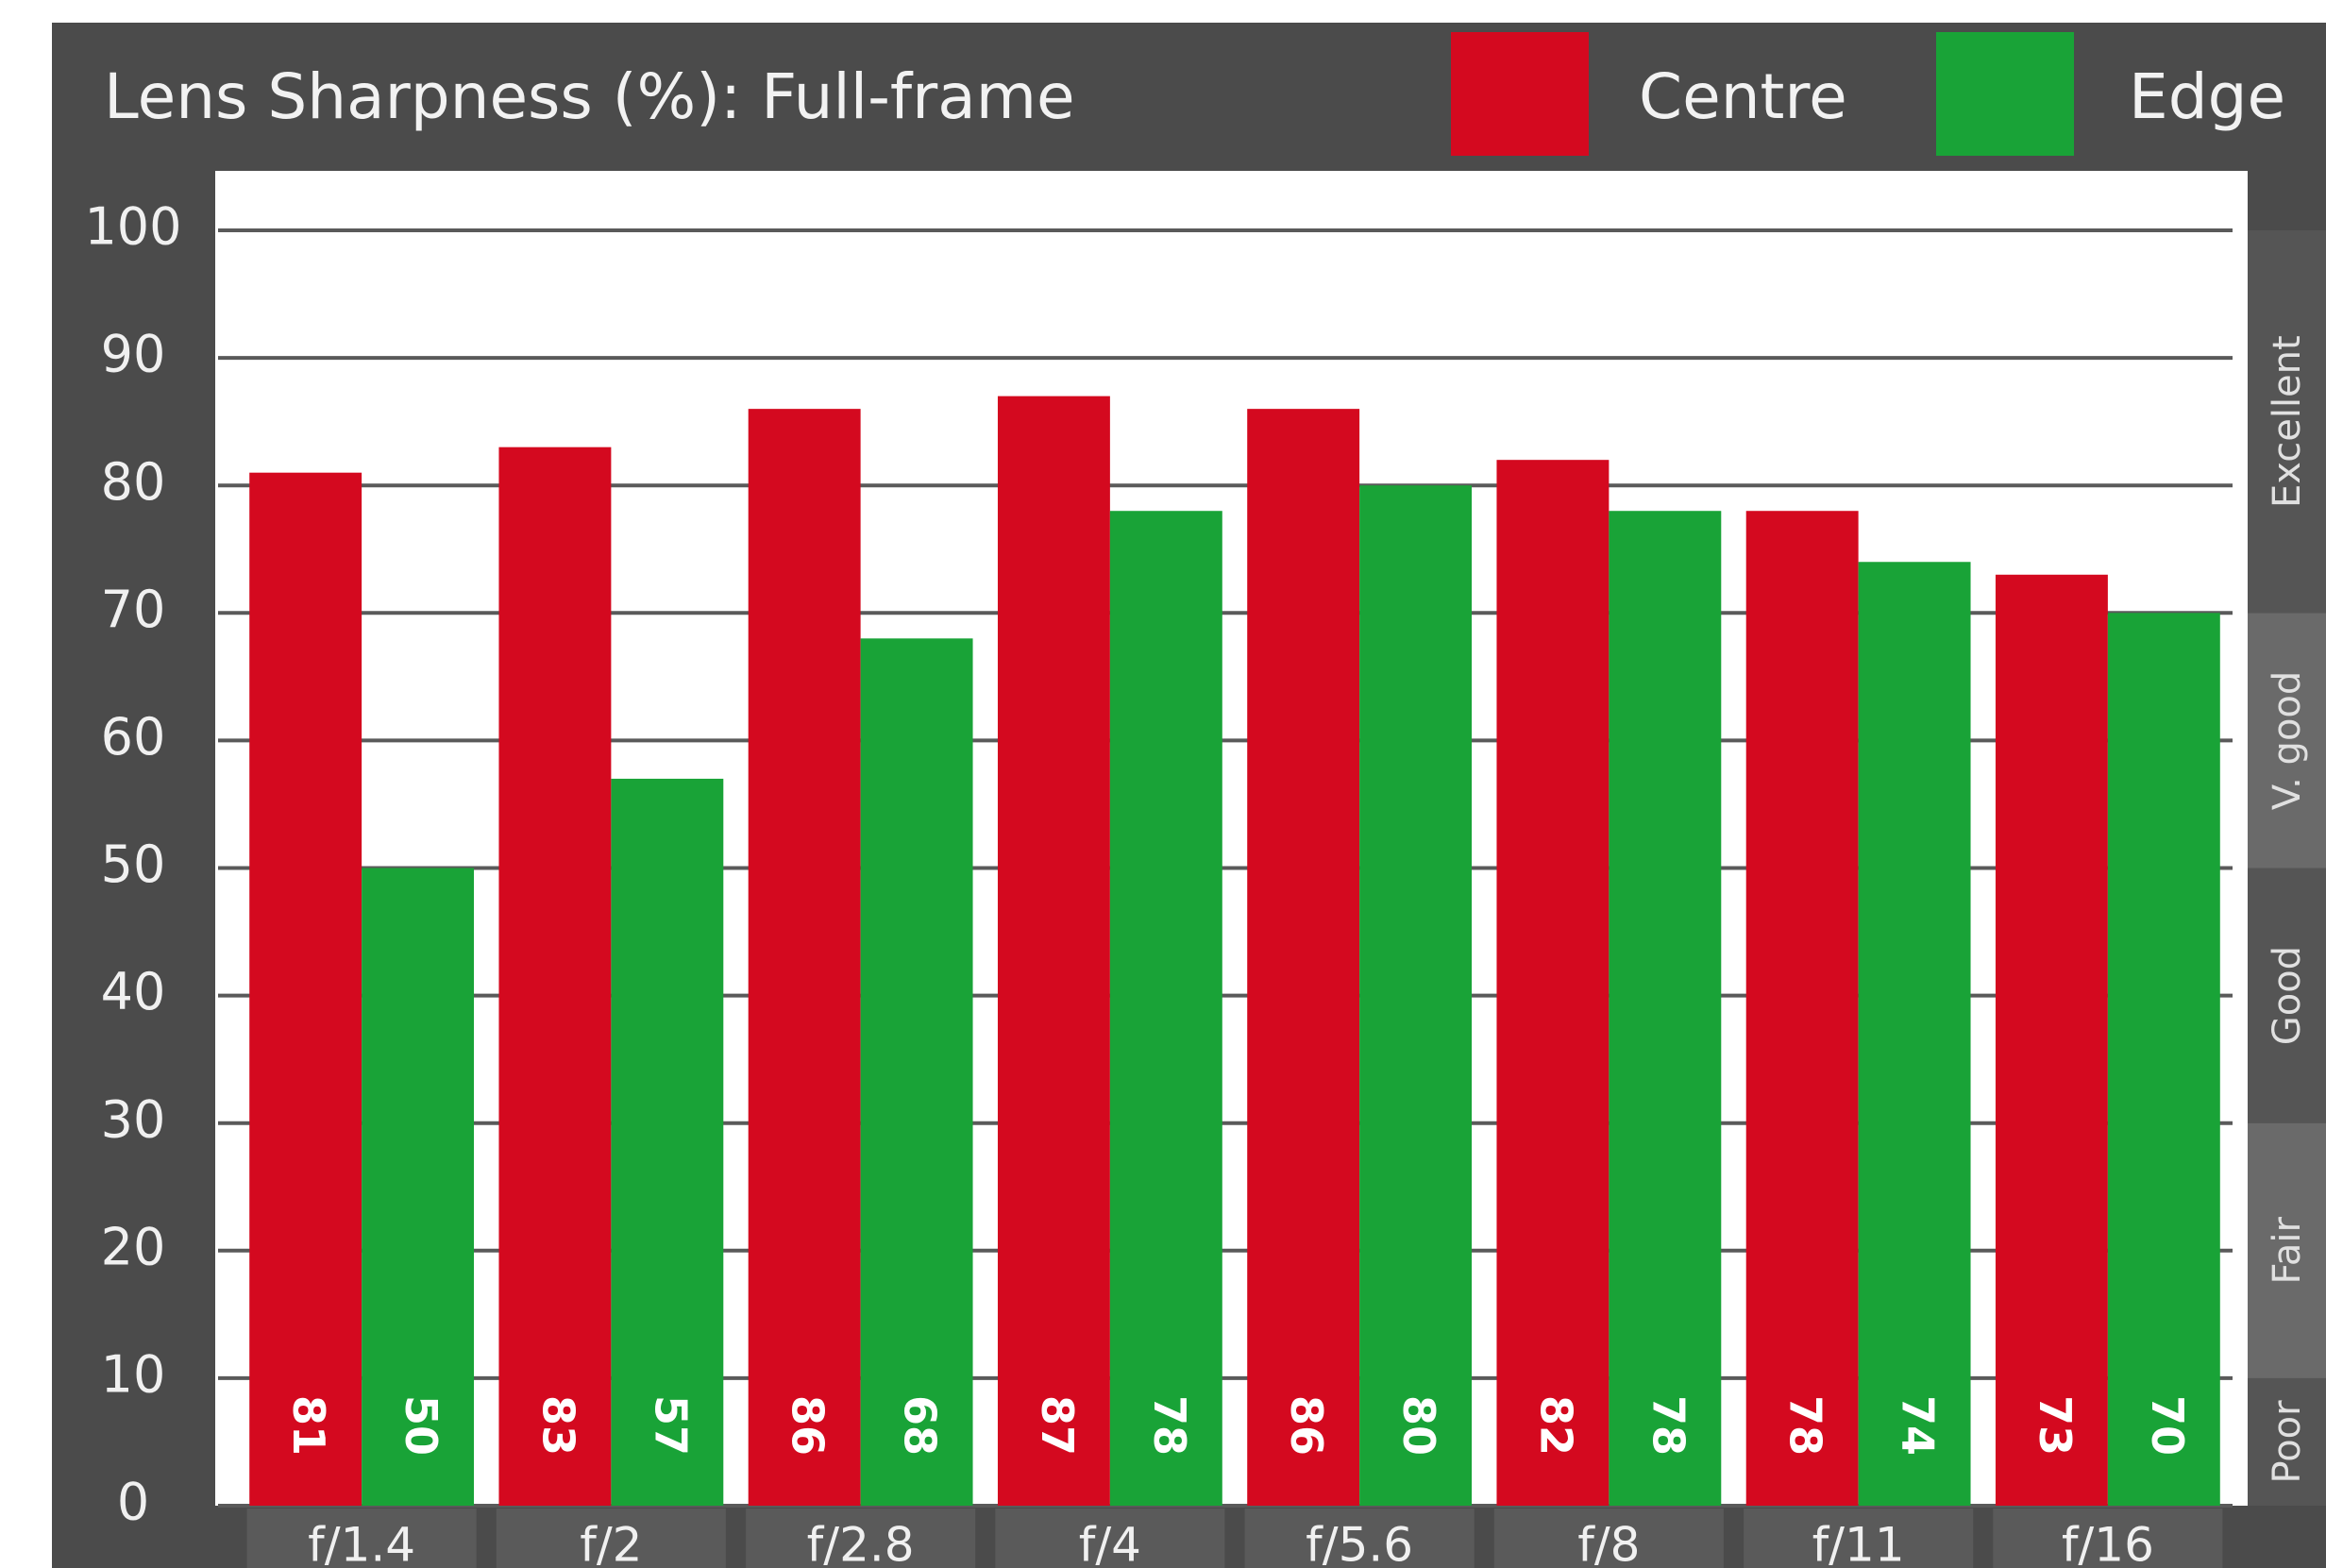  I want to click on rating-label: Excellent, so click(2287, 421).